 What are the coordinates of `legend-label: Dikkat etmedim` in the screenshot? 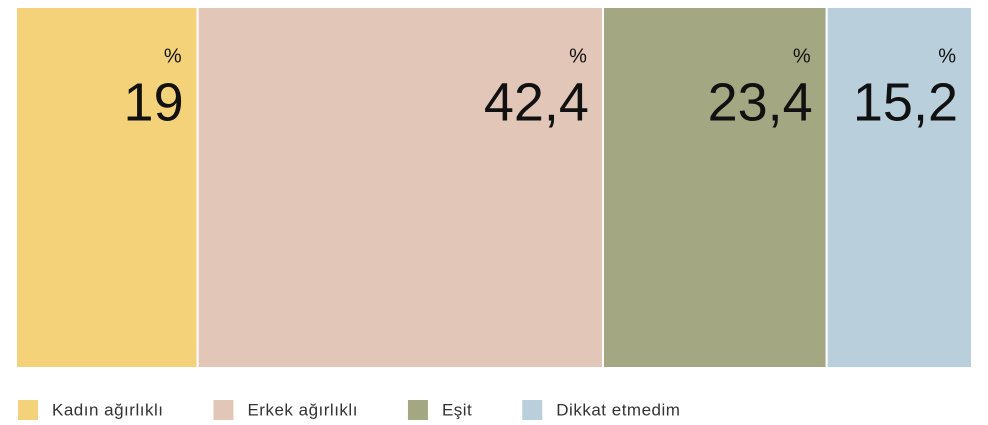 It's located at (618, 409).